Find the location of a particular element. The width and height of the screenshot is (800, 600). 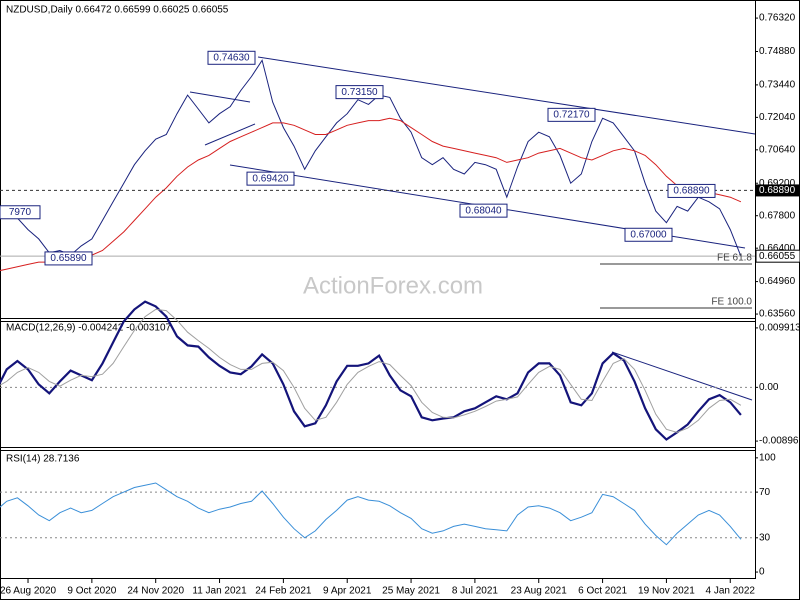

price-box is located at coordinates (777, 256).